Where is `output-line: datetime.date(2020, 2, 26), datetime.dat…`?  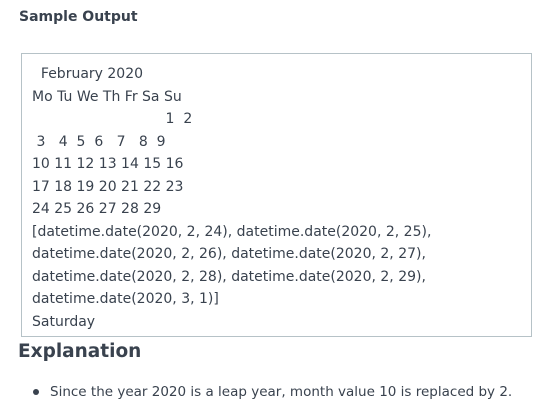 output-line: datetime.date(2020, 2, 26), datetime.dat… is located at coordinates (229, 254).